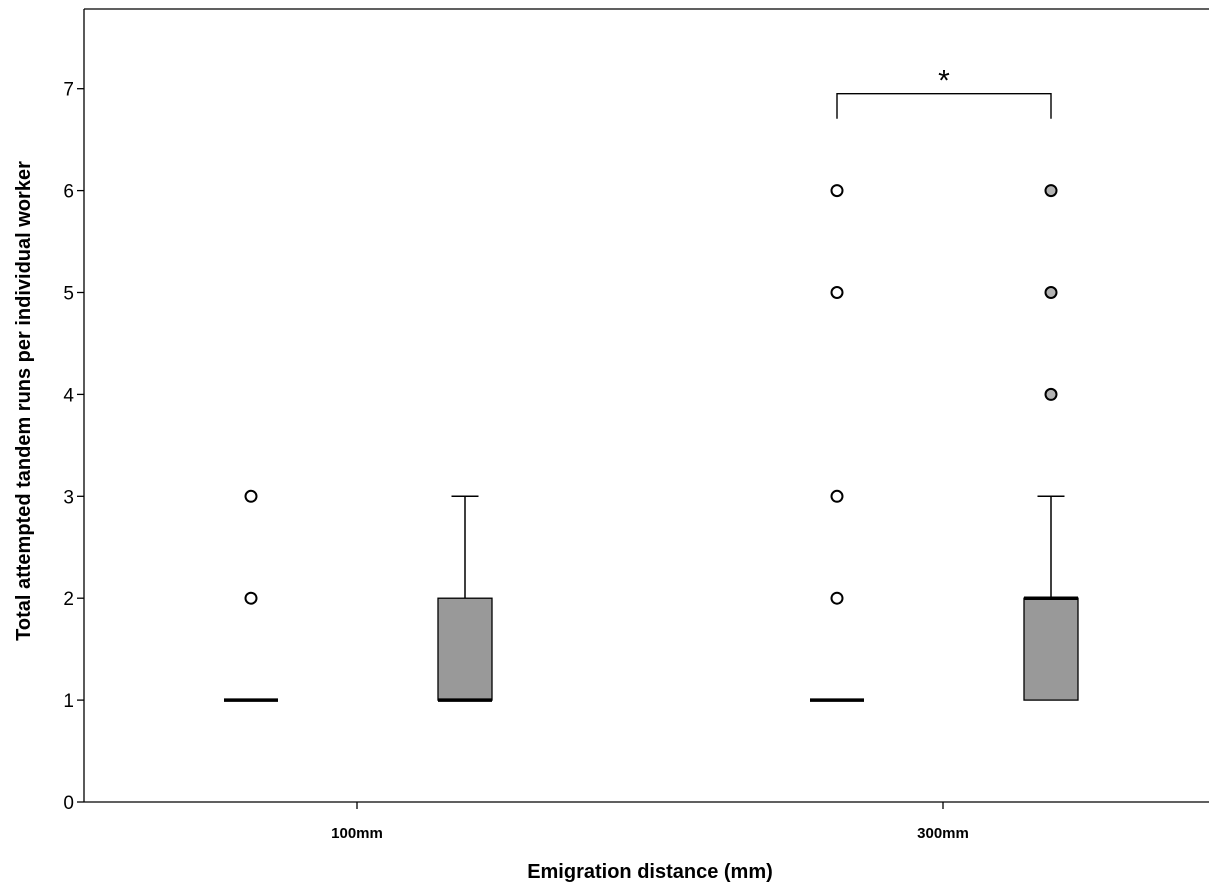  Describe the element at coordinates (944, 105) in the screenshot. I see `bracket-line` at that location.